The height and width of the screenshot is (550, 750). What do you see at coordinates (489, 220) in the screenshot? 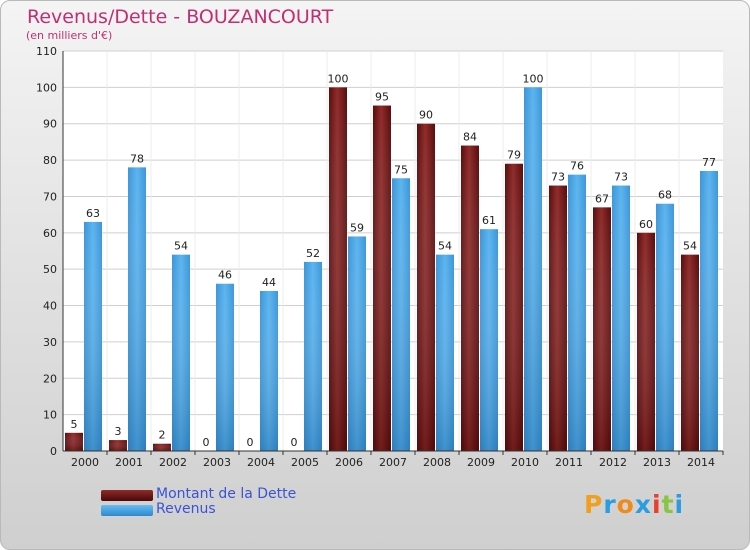
I see `value-label-revenus: 61` at bounding box center [489, 220].